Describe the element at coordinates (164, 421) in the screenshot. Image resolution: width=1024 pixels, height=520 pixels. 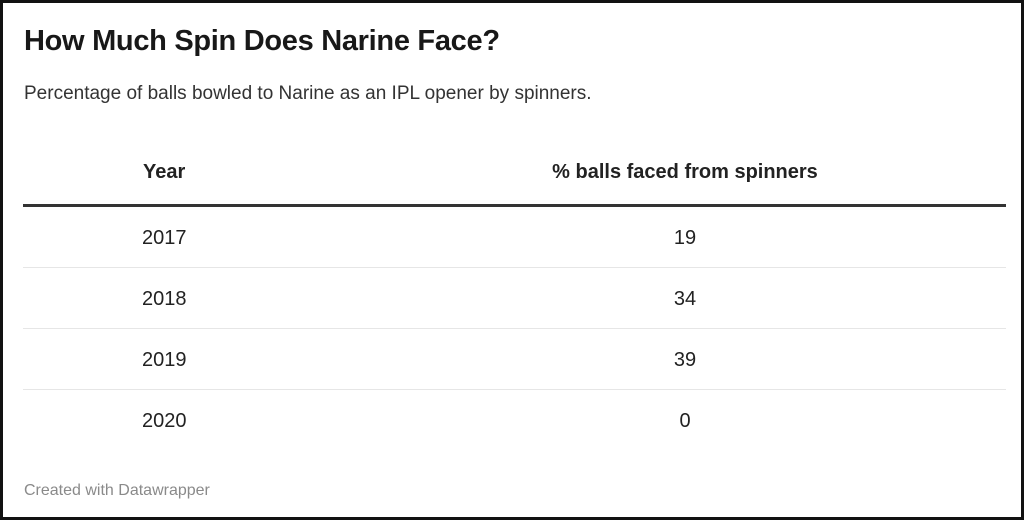
I see `year-cell: 2020` at that location.